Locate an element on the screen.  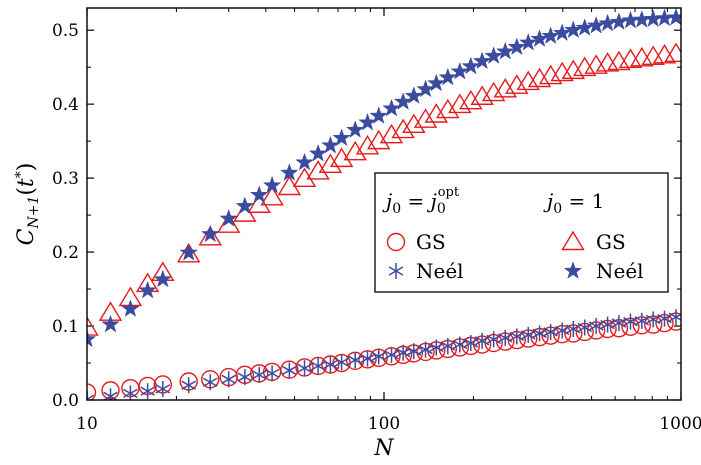
legend-marker-neel-one is located at coordinates (573, 270).